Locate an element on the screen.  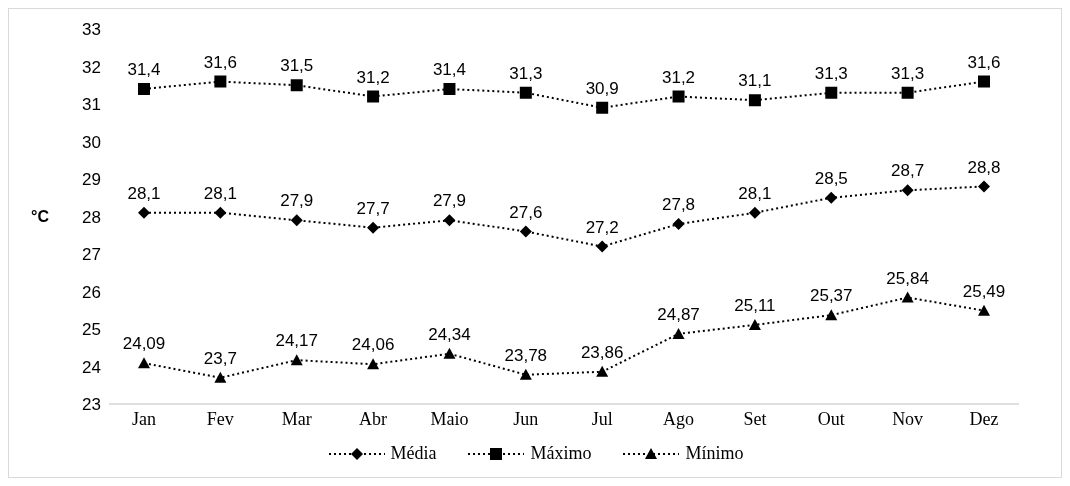
y-tick-label: 29 is located at coordinates (91, 180).